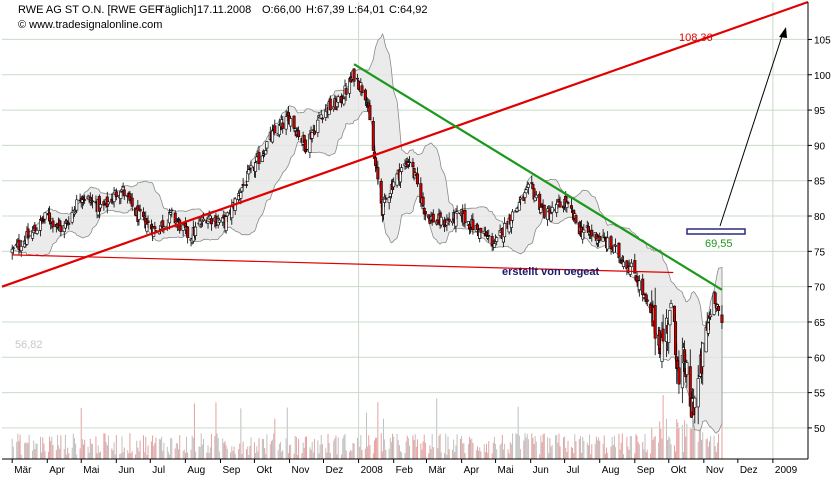 Image resolution: width=840 pixels, height=480 pixels. Describe the element at coordinates (820, 217) in the screenshot. I see `y-tick-label: 80` at that location.